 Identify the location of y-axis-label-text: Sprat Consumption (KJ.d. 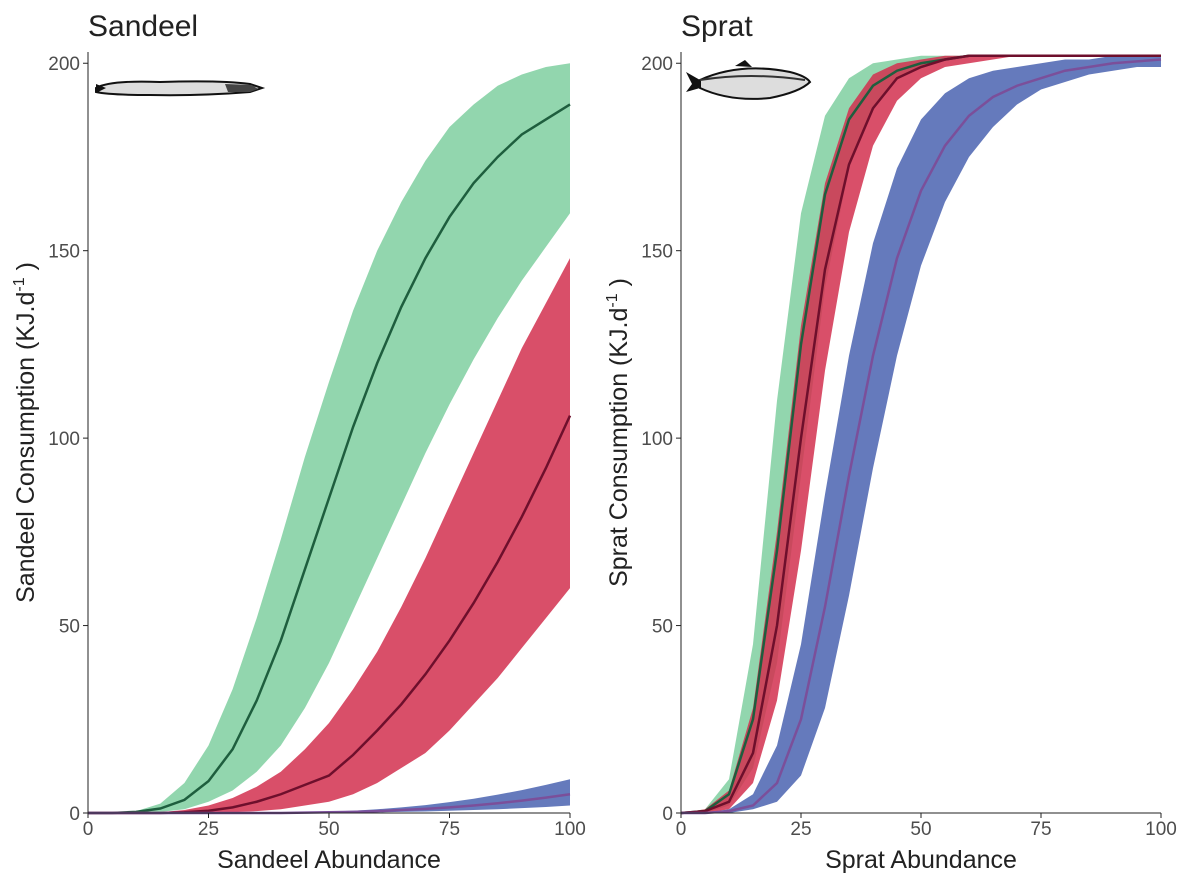
(619, 447).